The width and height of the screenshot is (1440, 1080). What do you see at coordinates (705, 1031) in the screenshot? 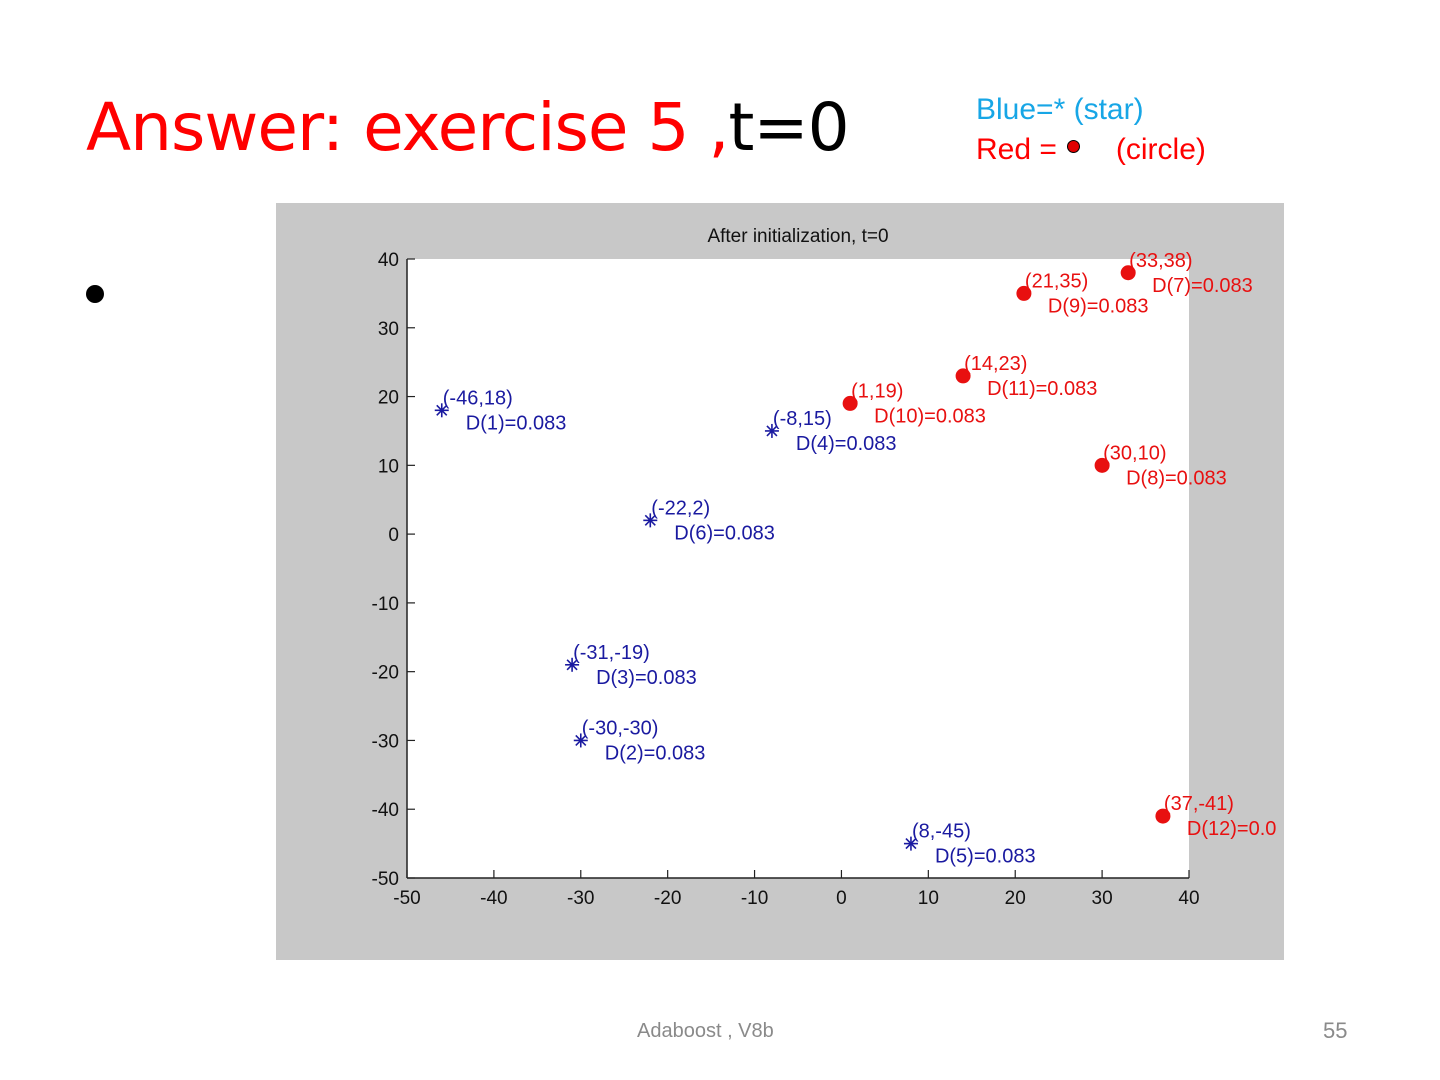
I see `footer-text: Adaboost , V8b` at bounding box center [705, 1031].